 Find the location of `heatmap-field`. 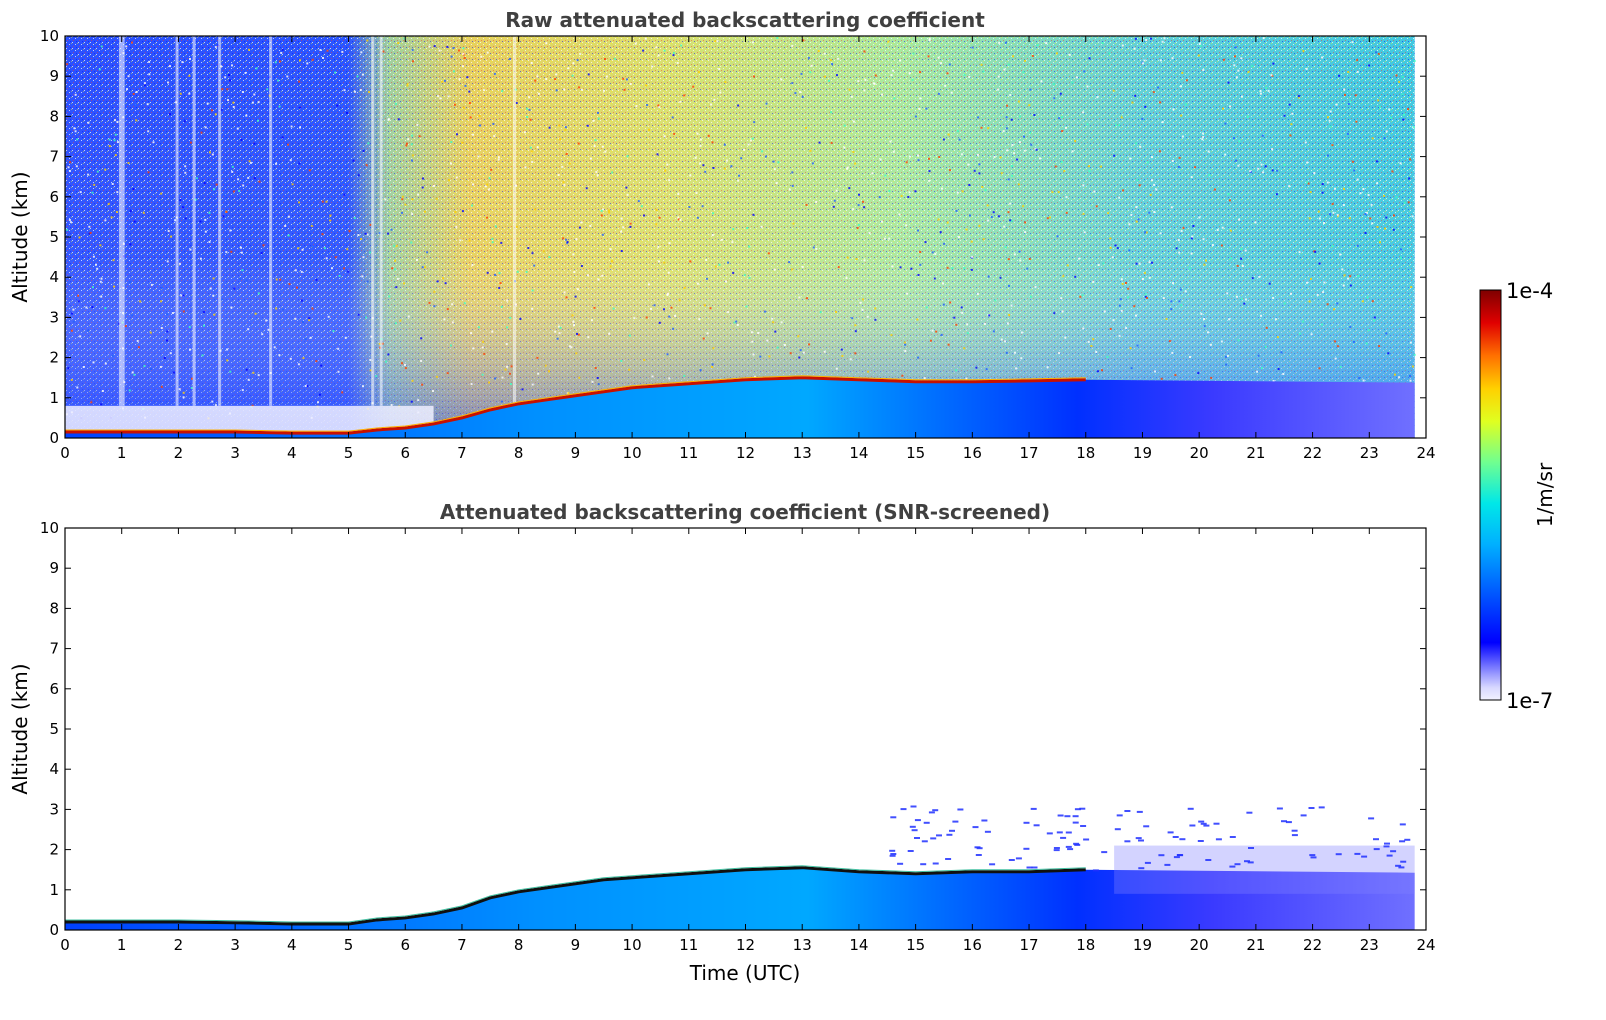

heatmap-field is located at coordinates (740, 867).